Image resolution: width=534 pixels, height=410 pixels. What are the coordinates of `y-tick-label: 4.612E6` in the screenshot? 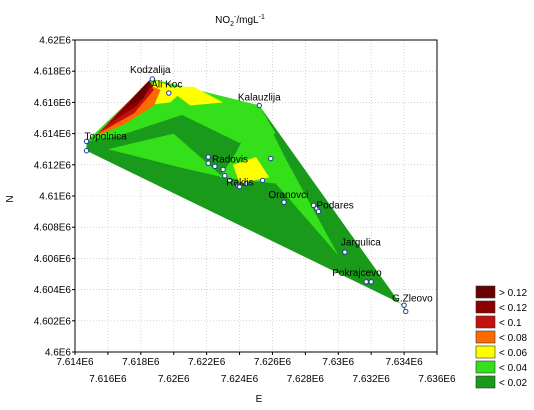 It's located at (53, 165).